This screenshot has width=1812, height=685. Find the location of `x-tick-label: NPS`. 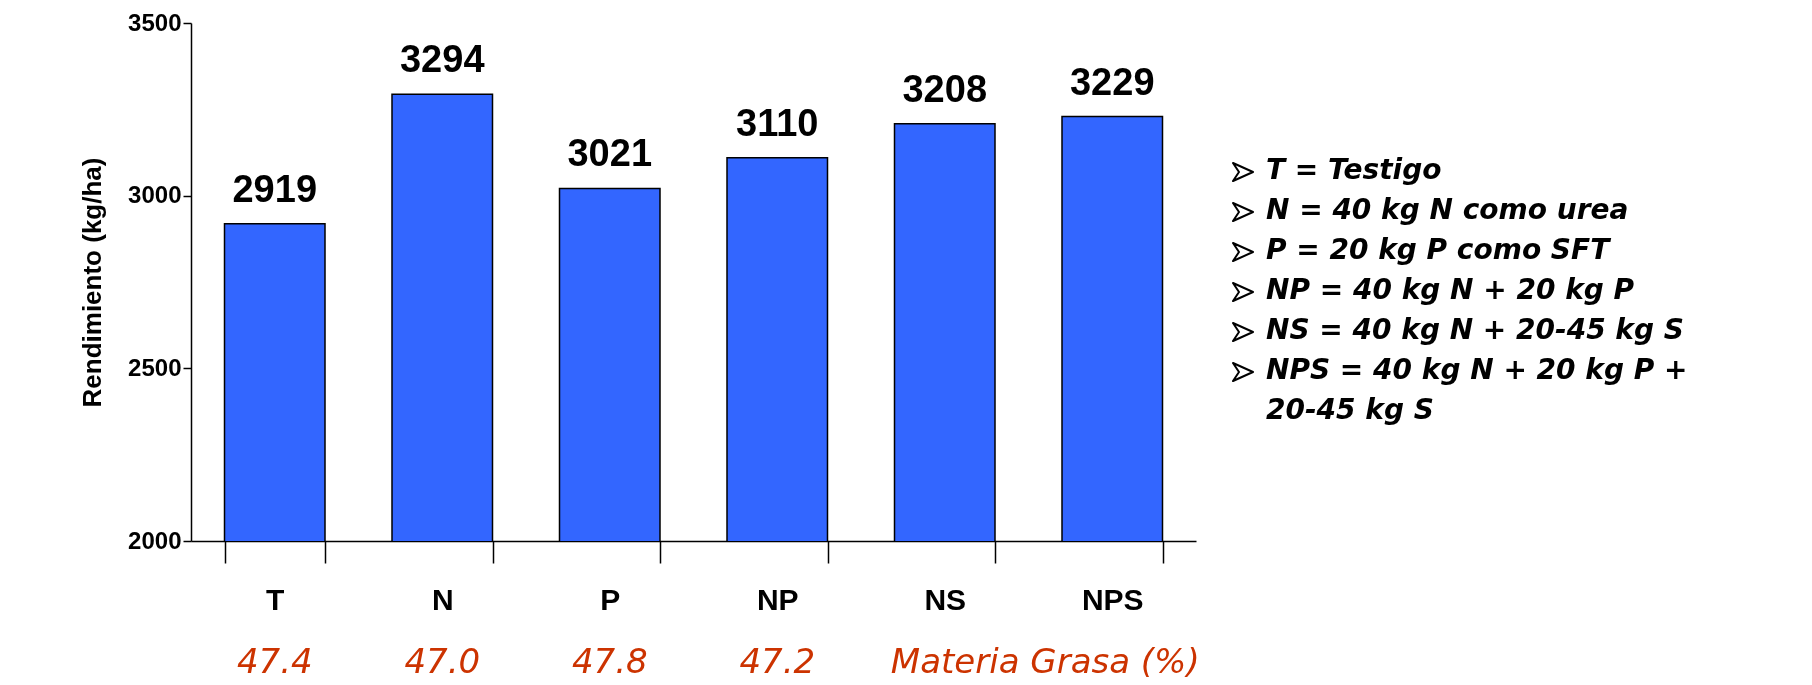

x-tick-label: NPS is located at coordinates (1112, 599).